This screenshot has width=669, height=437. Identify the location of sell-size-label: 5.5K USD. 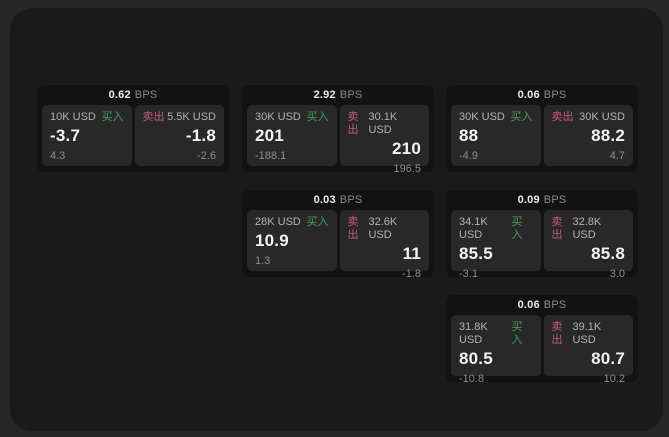
(191, 117).